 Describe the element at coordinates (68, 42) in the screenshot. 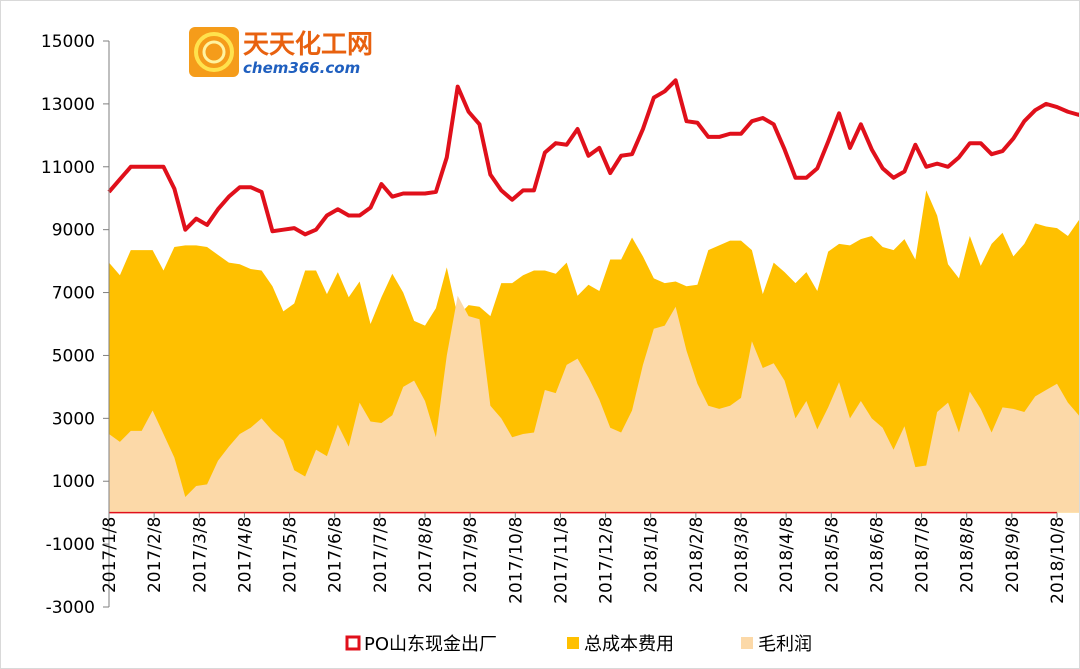

I see `y-tick-label: 15000` at that location.